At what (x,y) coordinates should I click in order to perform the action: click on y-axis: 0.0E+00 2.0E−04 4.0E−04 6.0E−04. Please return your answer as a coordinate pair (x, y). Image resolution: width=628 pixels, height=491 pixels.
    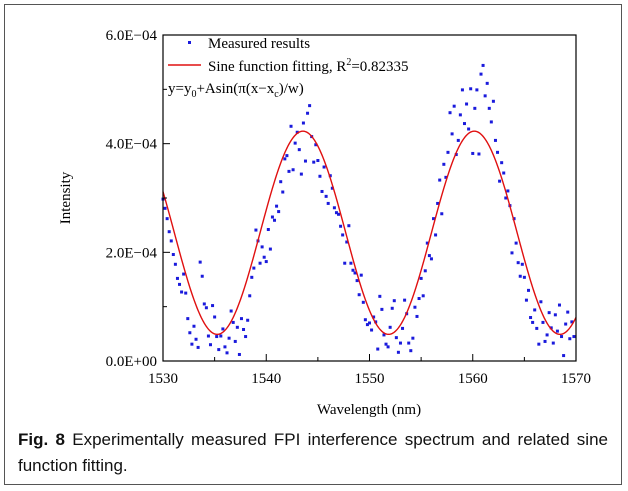
    Looking at the image, I should click on (138, 199).